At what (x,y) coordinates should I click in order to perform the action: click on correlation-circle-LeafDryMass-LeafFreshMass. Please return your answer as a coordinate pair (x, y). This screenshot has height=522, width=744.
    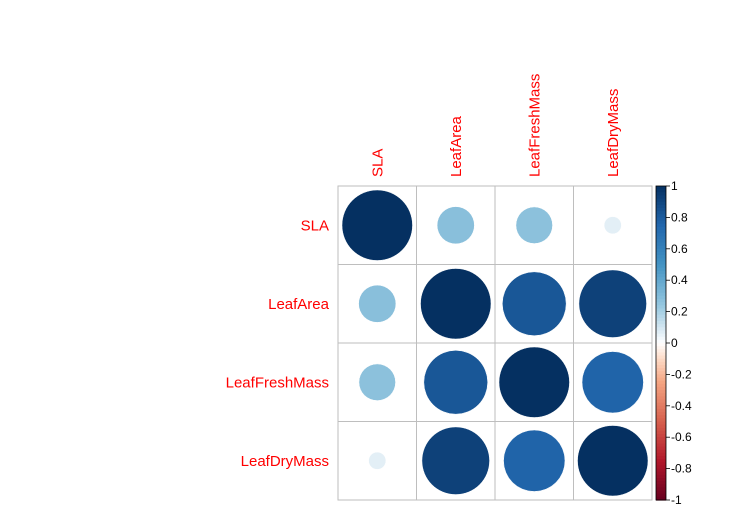
    Looking at the image, I should click on (534, 460).